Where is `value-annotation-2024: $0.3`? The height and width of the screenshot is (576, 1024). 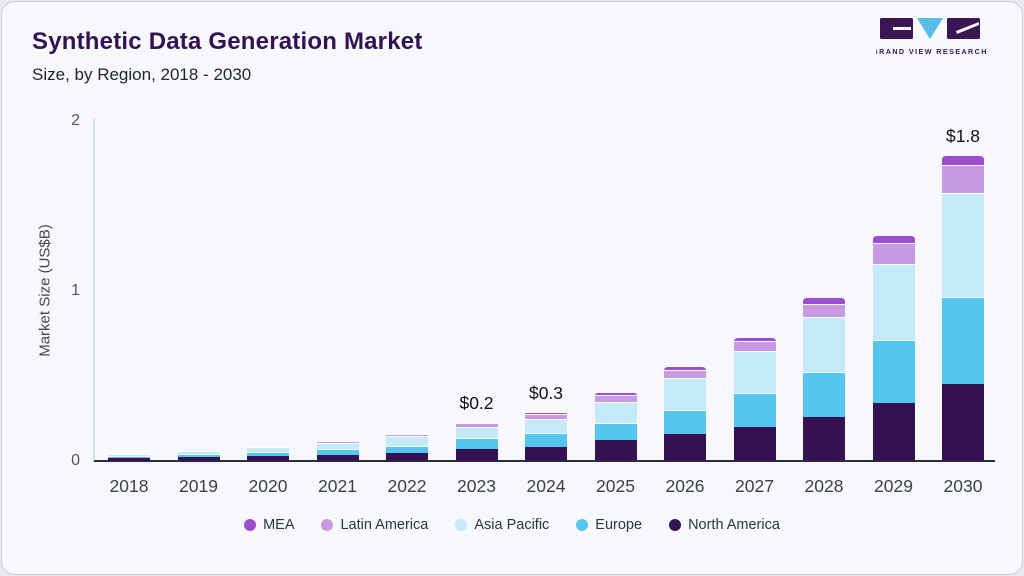
value-annotation-2024: $0.3 is located at coordinates (546, 393).